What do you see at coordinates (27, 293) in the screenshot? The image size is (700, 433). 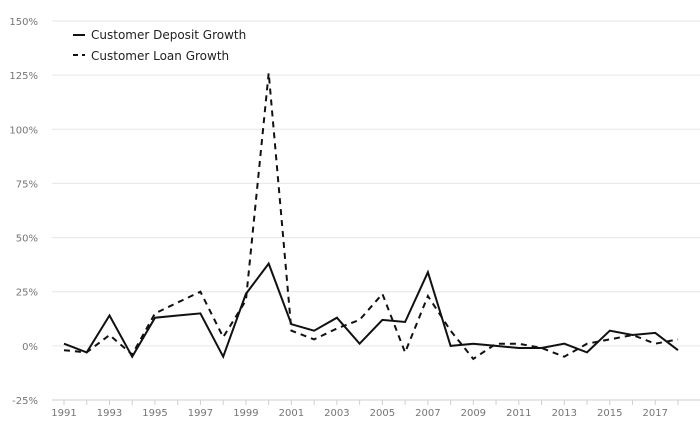 I see `y-tick-label: 25%` at bounding box center [27, 293].